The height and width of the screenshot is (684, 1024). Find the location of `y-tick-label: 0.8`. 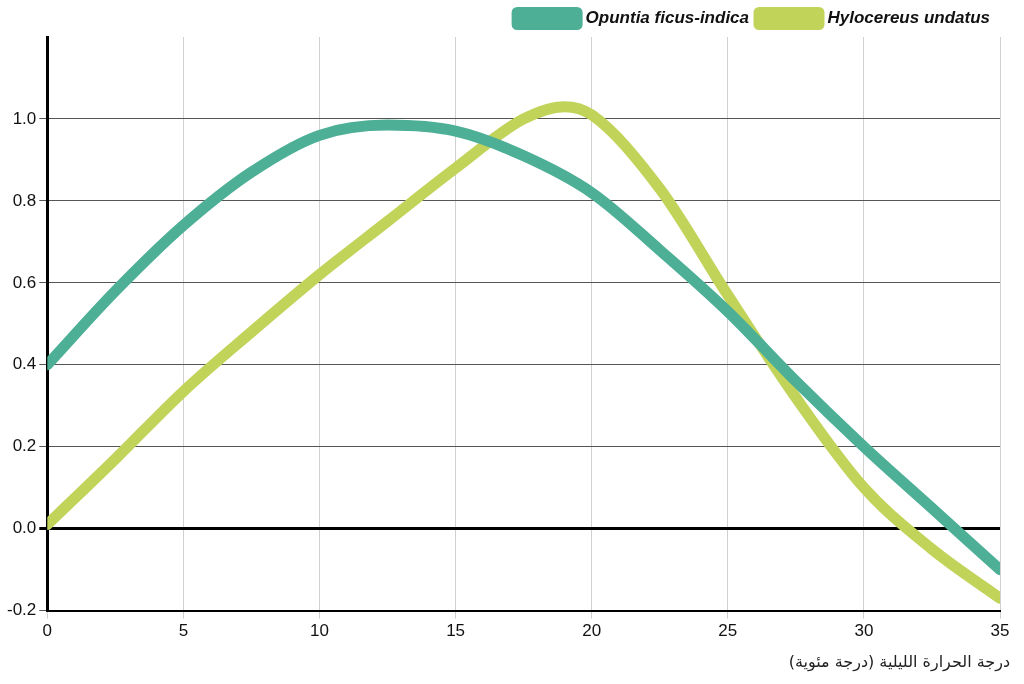

y-tick-label: 0.8 is located at coordinates (24, 200).